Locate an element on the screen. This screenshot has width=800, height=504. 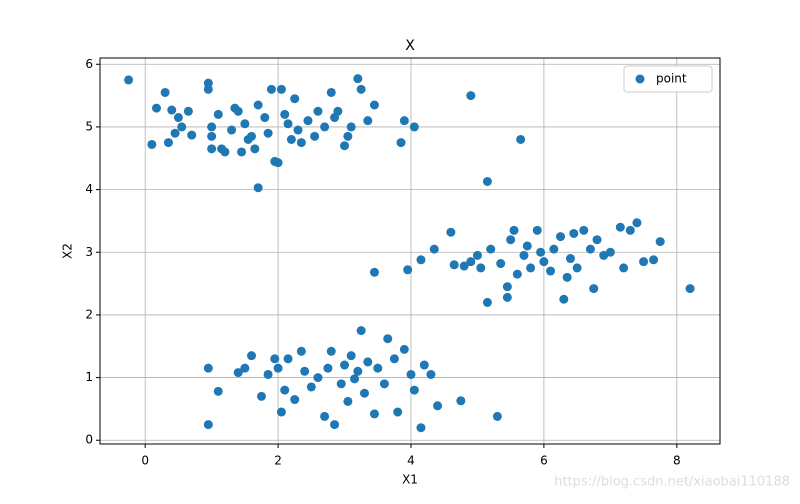
watermark: https://blog.csdn.net/xiaobai110188 is located at coordinates (672, 482).